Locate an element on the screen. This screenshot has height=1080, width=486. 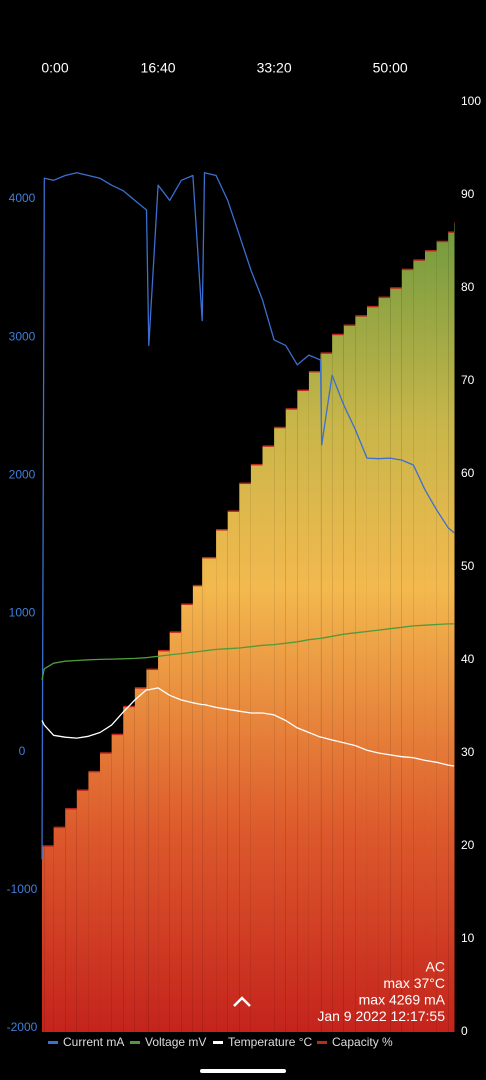
y2-tick-label: 20 is located at coordinates (468, 845).